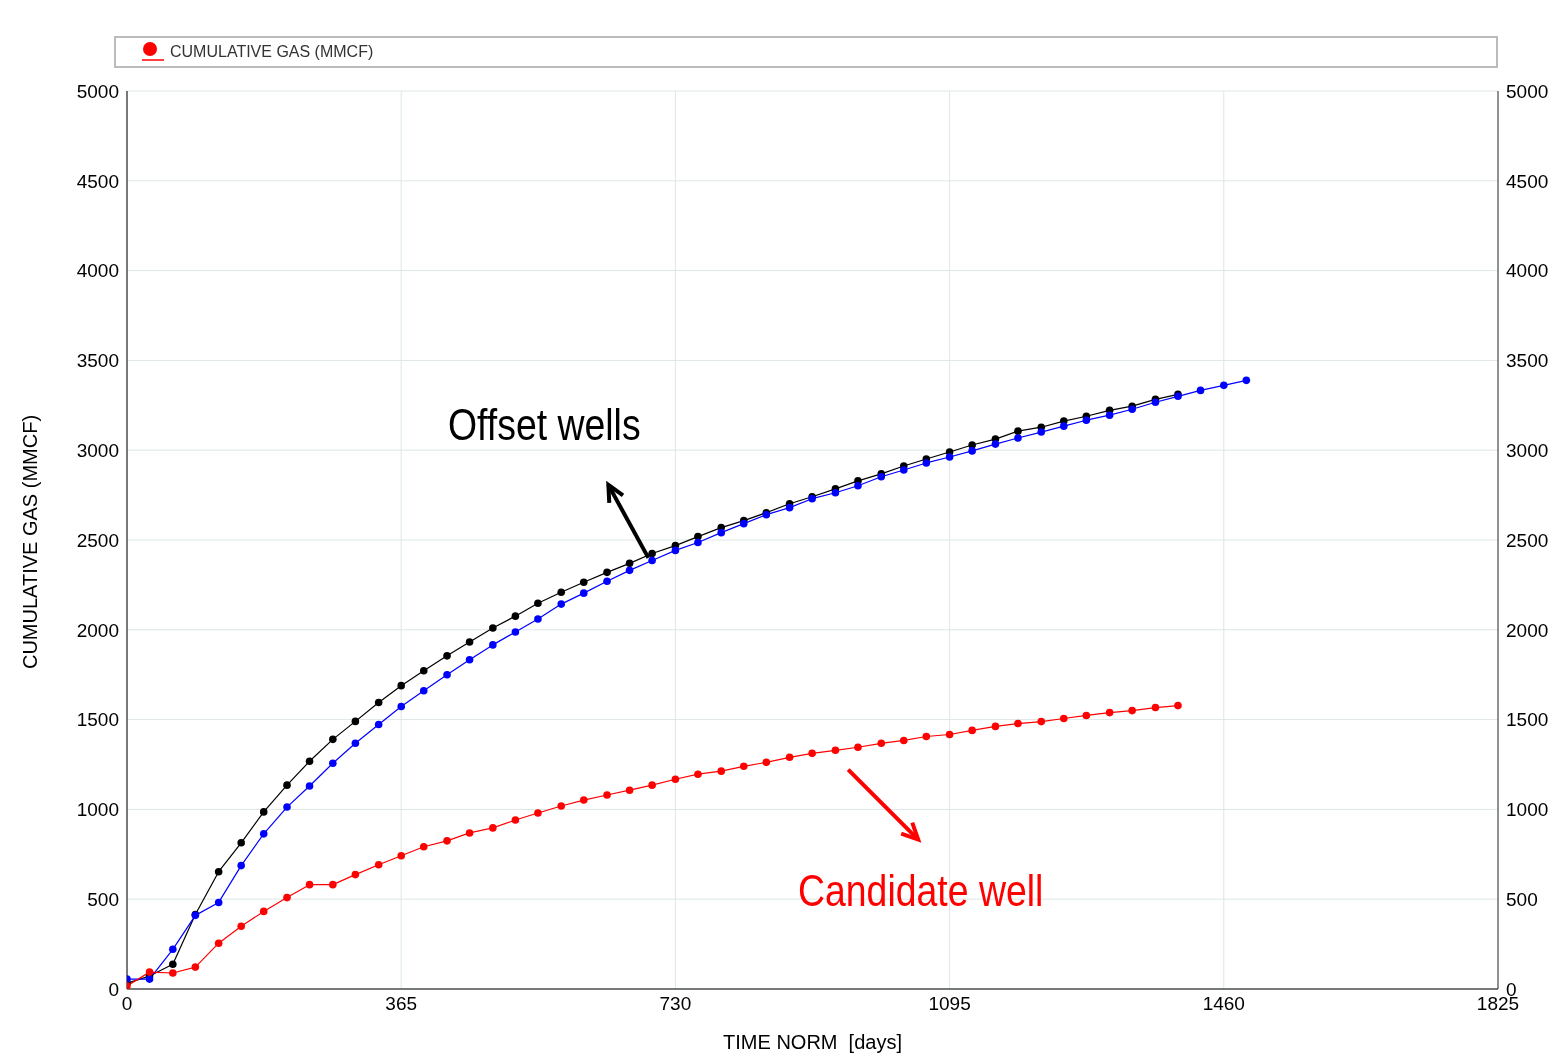 The width and height of the screenshot is (1564, 1063). I want to click on y-tick-label: 2000, so click(97, 630).